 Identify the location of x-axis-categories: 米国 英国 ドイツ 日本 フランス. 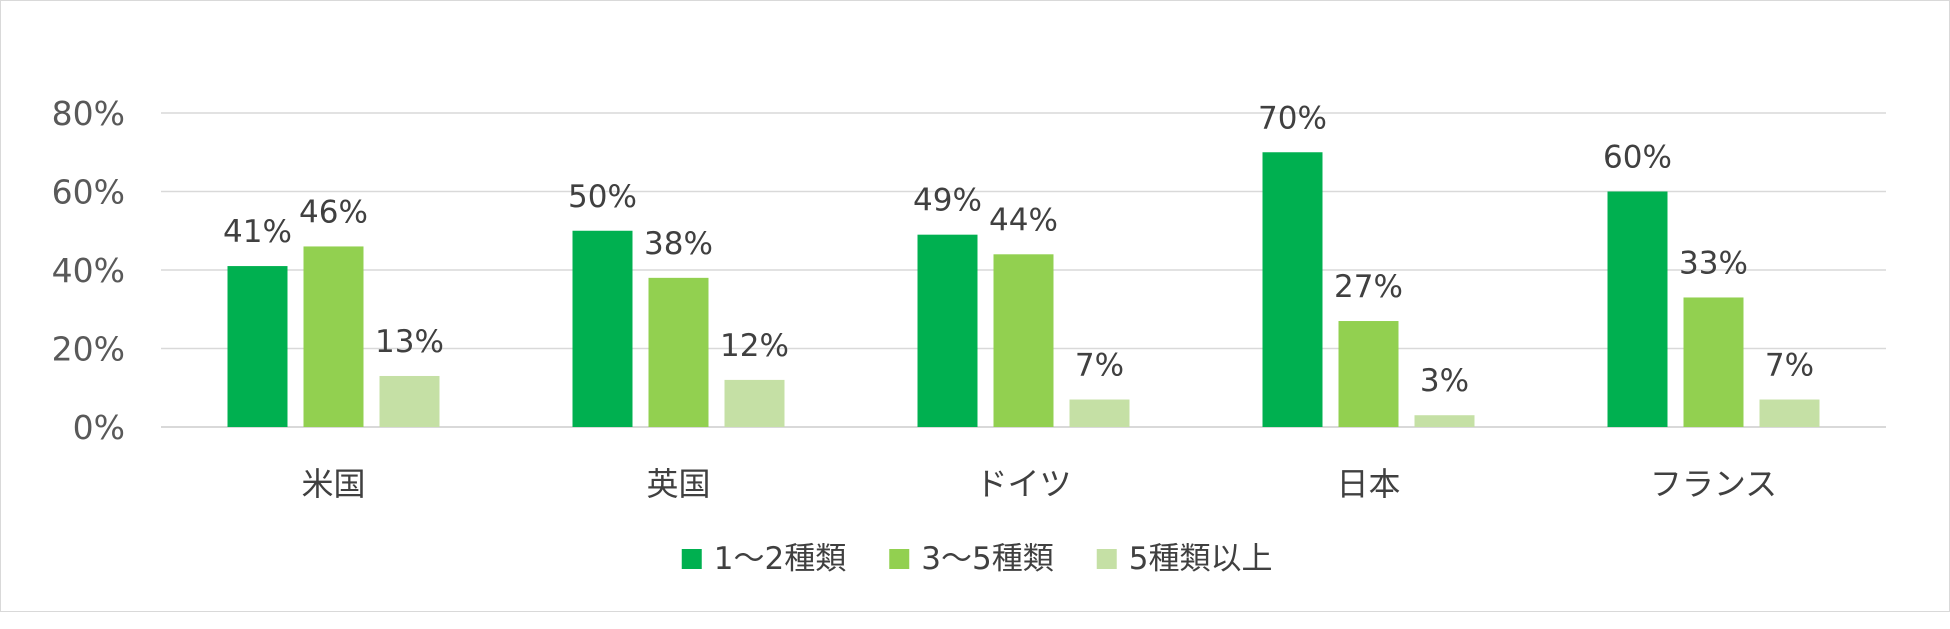
(1039, 484).